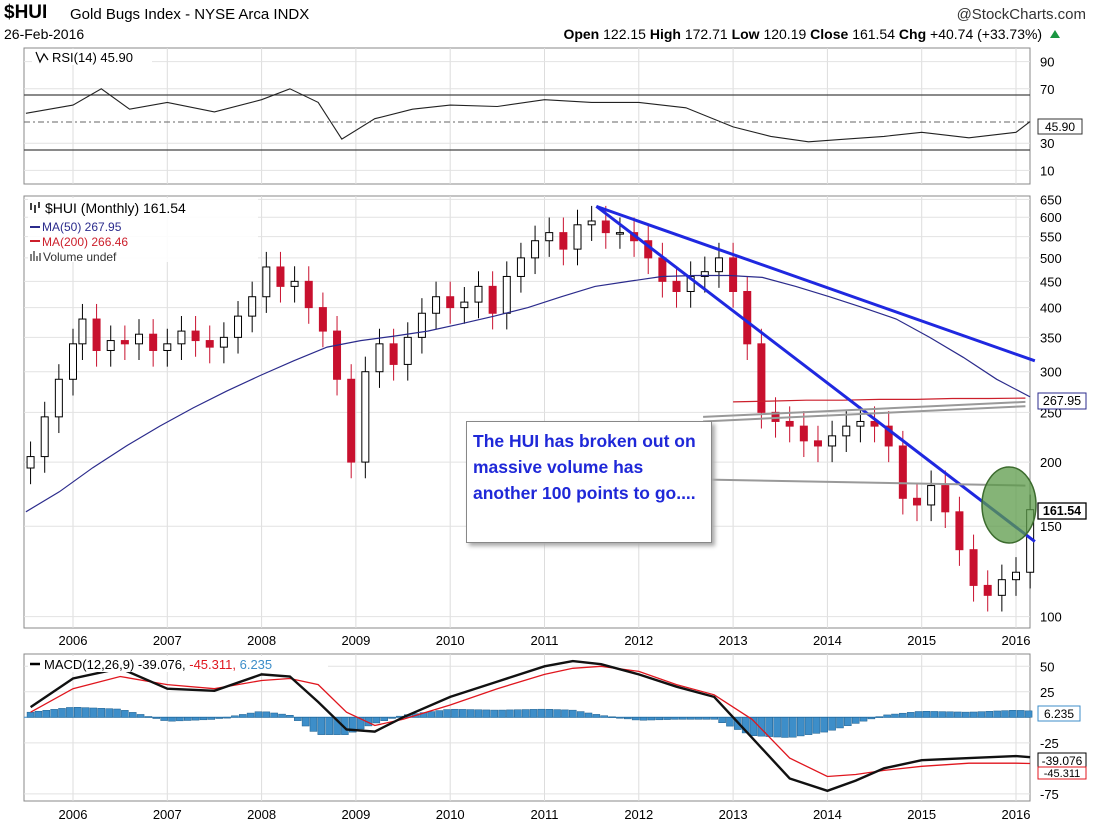 The height and width of the screenshot is (829, 1094). Describe the element at coordinates (665, 34) in the screenshot. I see `high-label: High` at that location.